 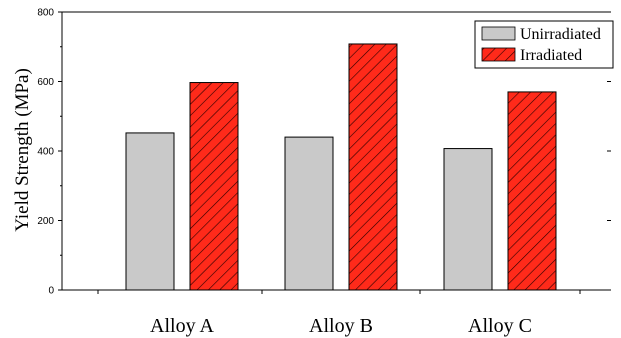 I want to click on legend: Unirradiated Irradiated, so click(x=544, y=44).